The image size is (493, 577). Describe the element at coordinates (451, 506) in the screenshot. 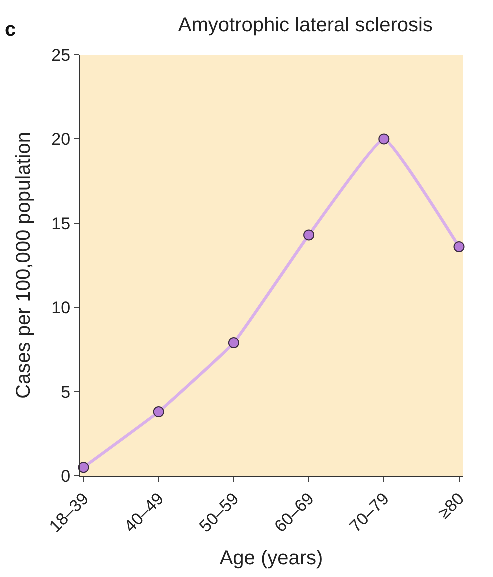

I see `x-tick-label: ≥80` at that location.